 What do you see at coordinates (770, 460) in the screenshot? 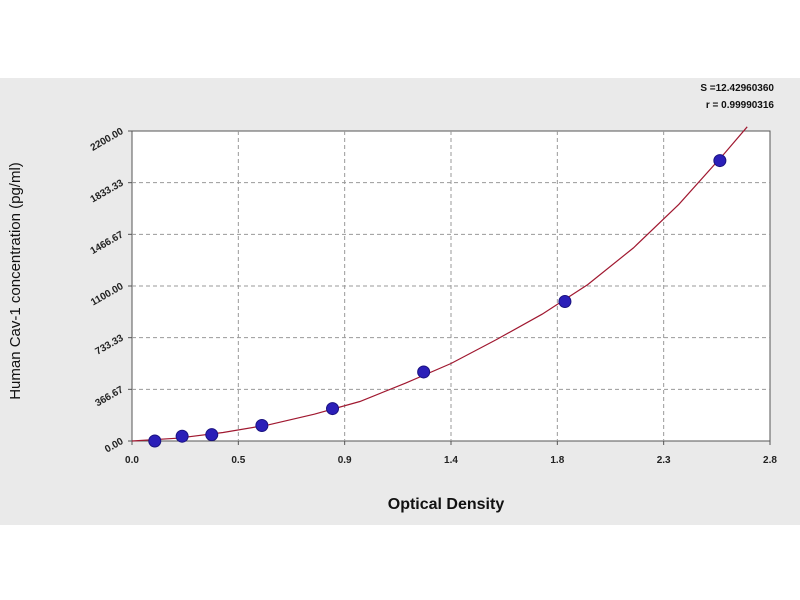
I see `x-tick-label: 2.8` at bounding box center [770, 460].